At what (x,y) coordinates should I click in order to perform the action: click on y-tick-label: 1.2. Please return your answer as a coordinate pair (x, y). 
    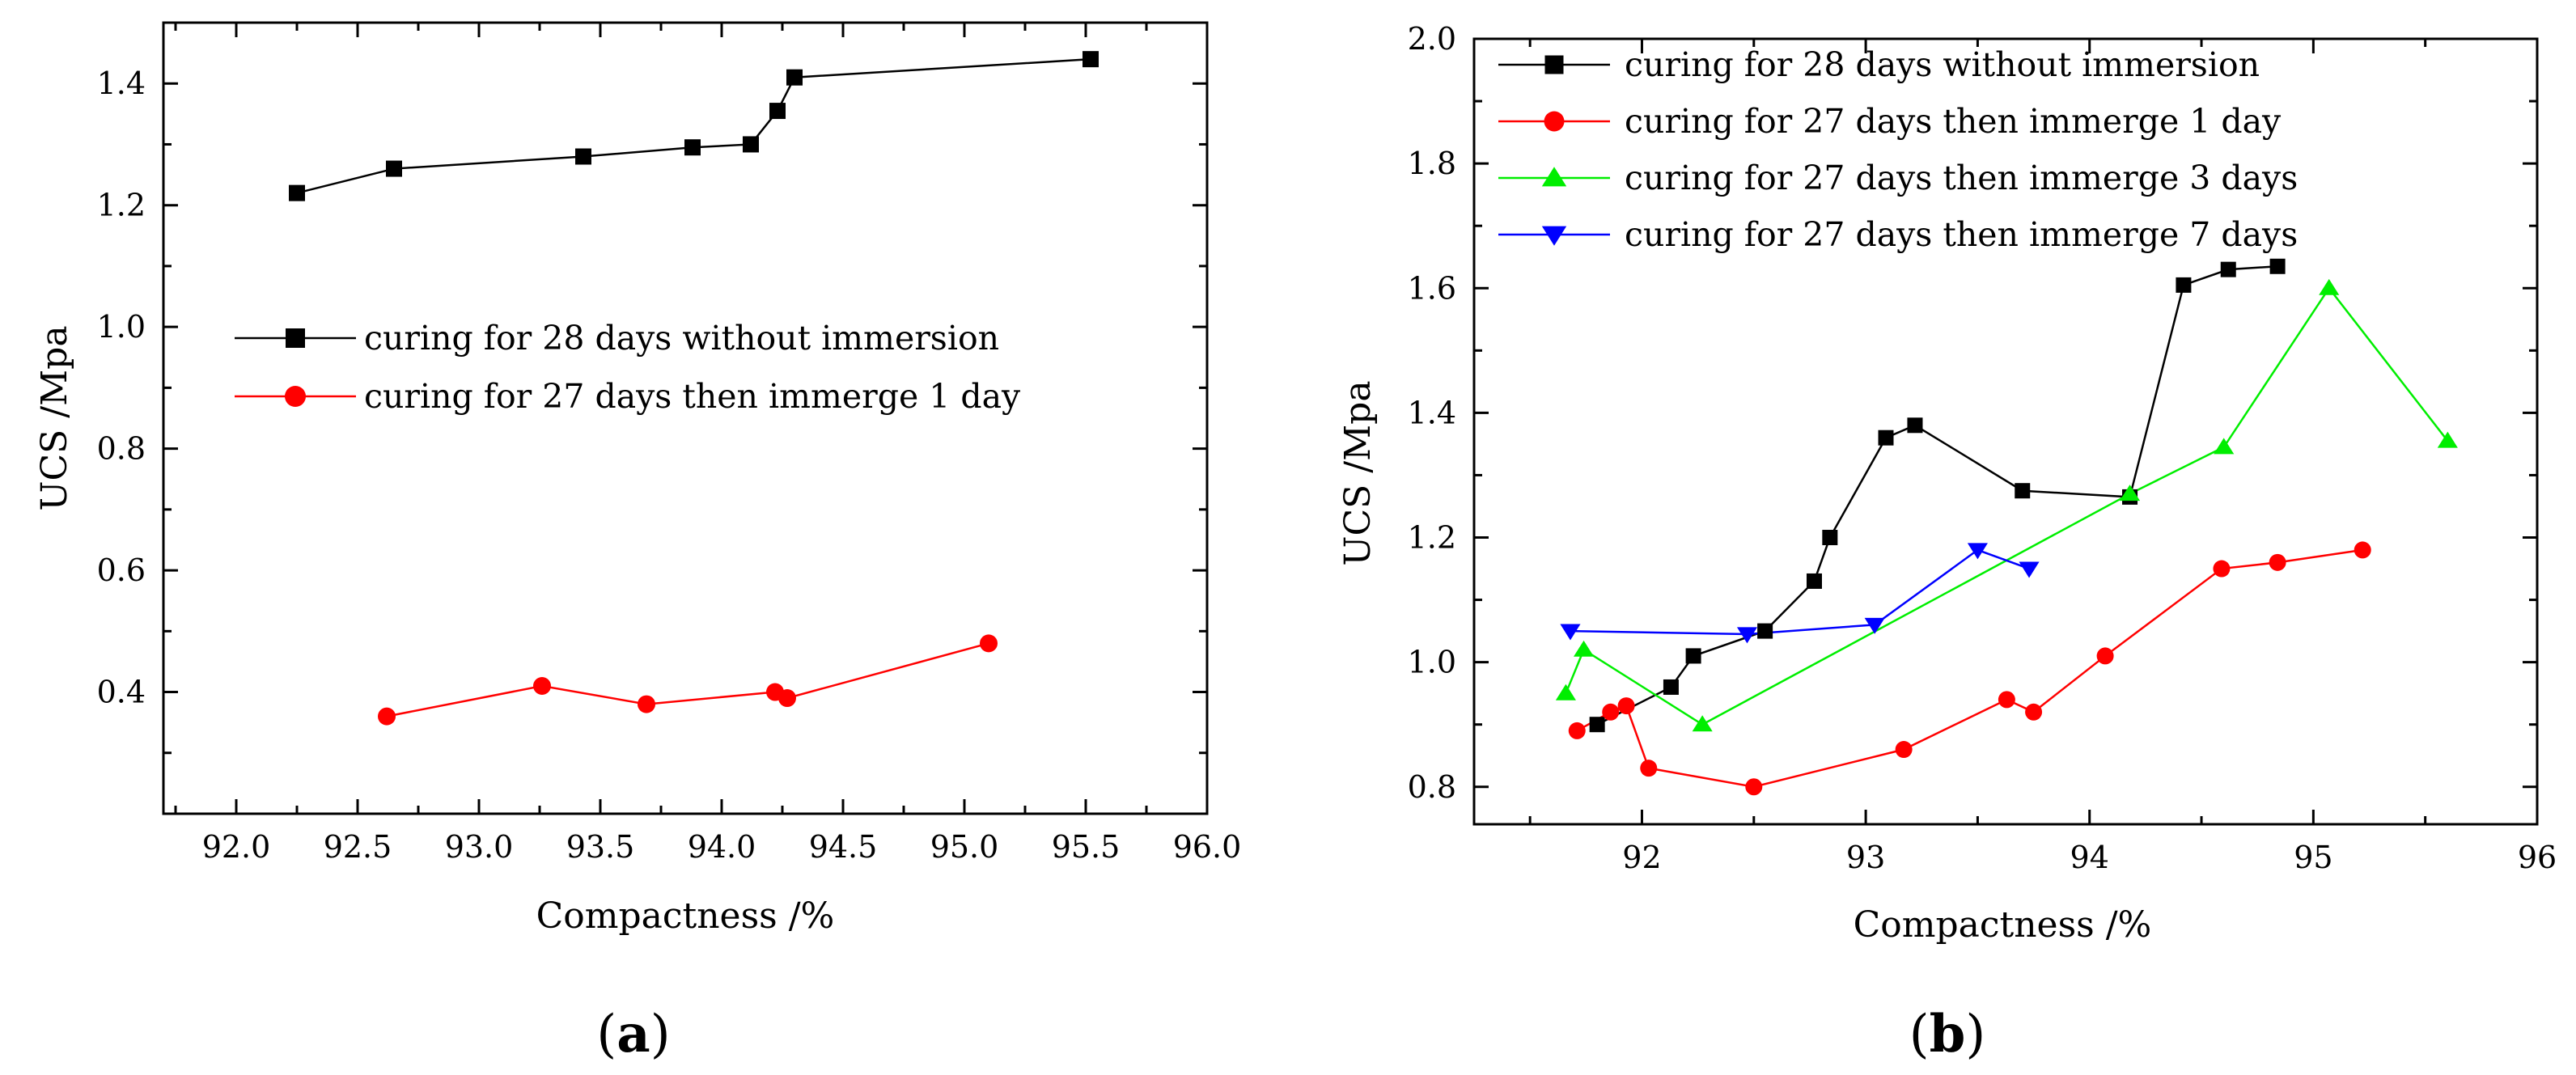
    Looking at the image, I should click on (121, 205).